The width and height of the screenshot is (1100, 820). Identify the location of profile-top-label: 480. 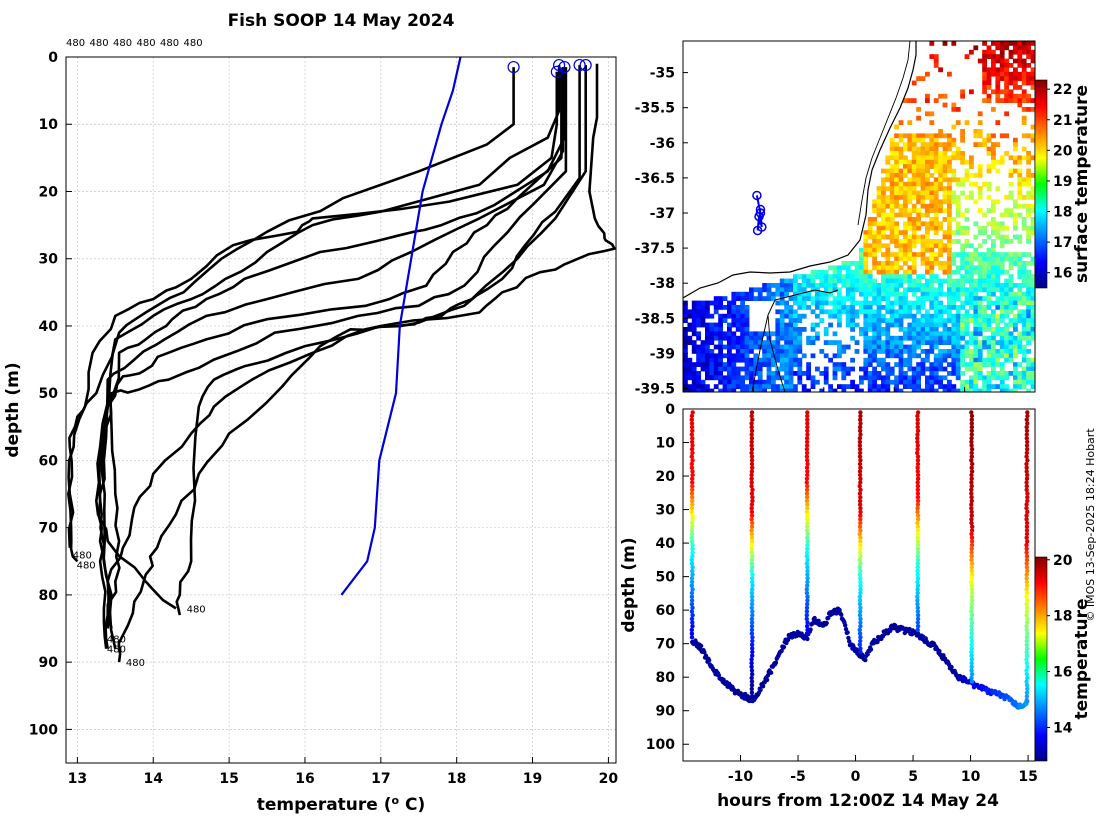
(99, 43).